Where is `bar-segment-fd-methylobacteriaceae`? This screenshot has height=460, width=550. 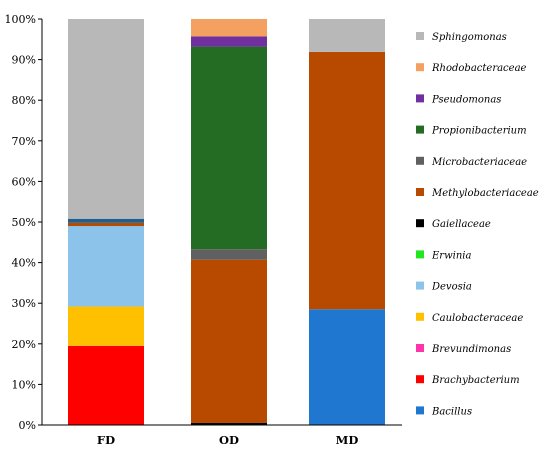
bar-segment-fd-methylobacteriaceae is located at coordinates (106, 224).